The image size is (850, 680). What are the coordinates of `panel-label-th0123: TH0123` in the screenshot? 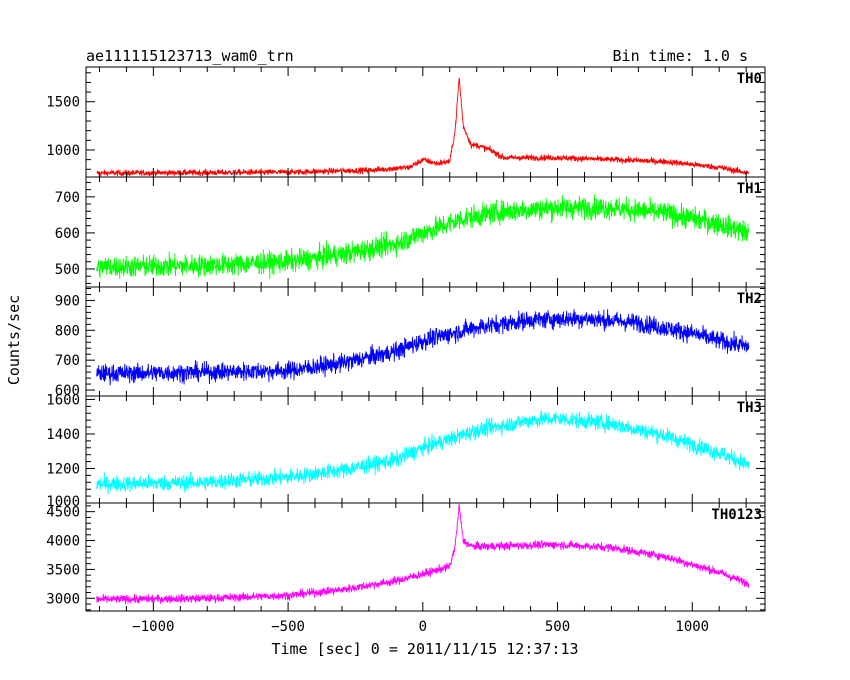 It's located at (736, 515).